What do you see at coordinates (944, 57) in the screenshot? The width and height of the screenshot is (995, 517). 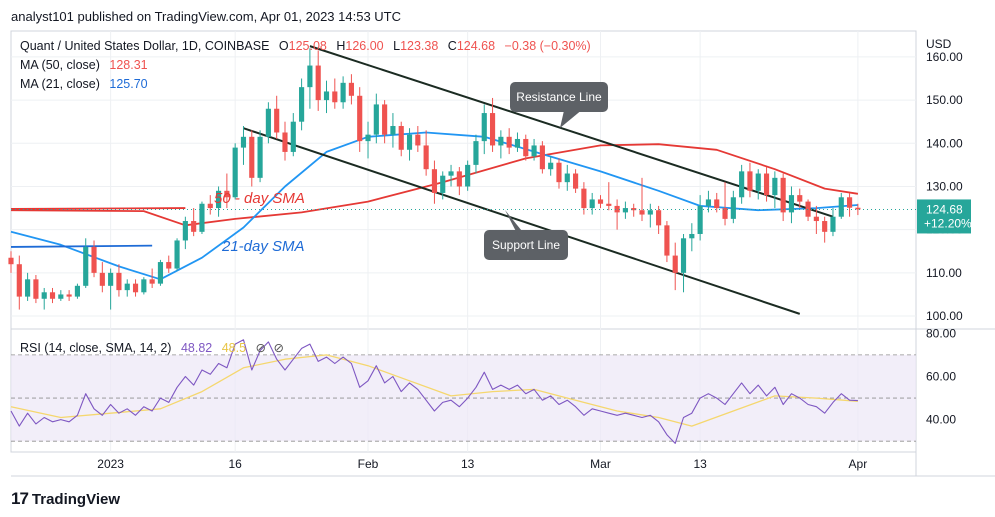 I see `price-tick-label: 160.00` at bounding box center [944, 57].